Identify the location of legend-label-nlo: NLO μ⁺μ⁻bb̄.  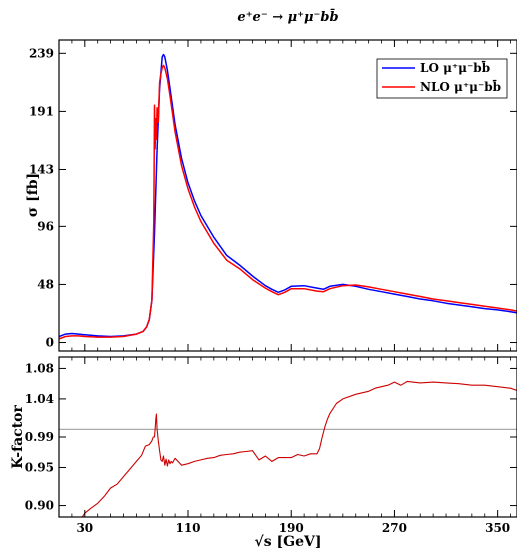
(460, 86).